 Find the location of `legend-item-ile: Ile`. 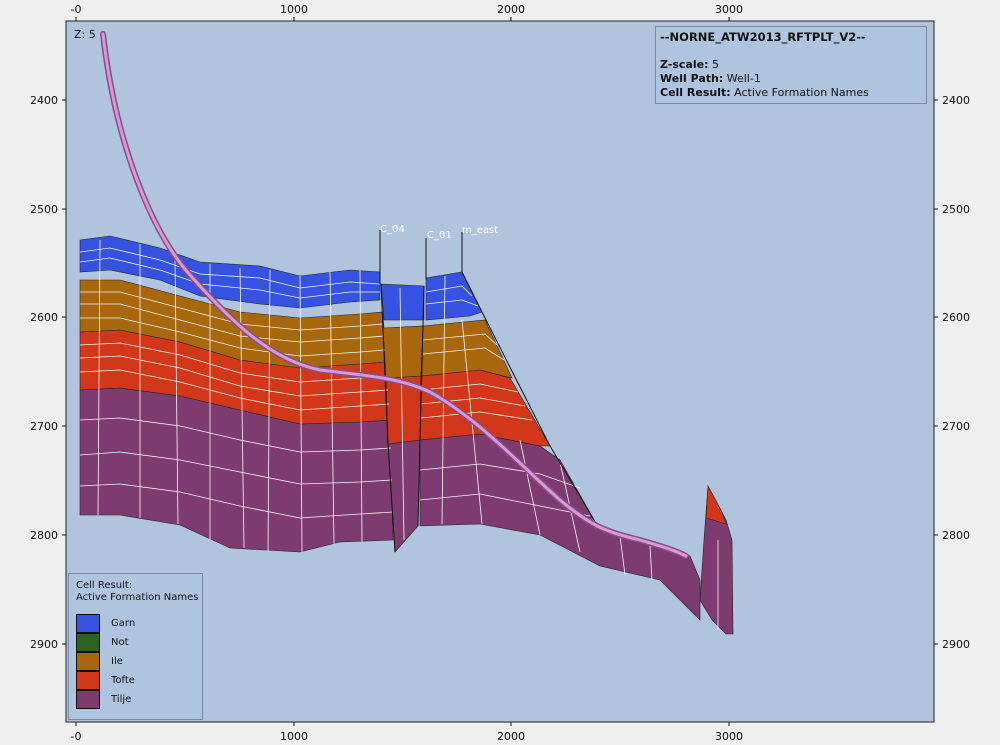

legend-item-ile: Ile is located at coordinates (136, 661).